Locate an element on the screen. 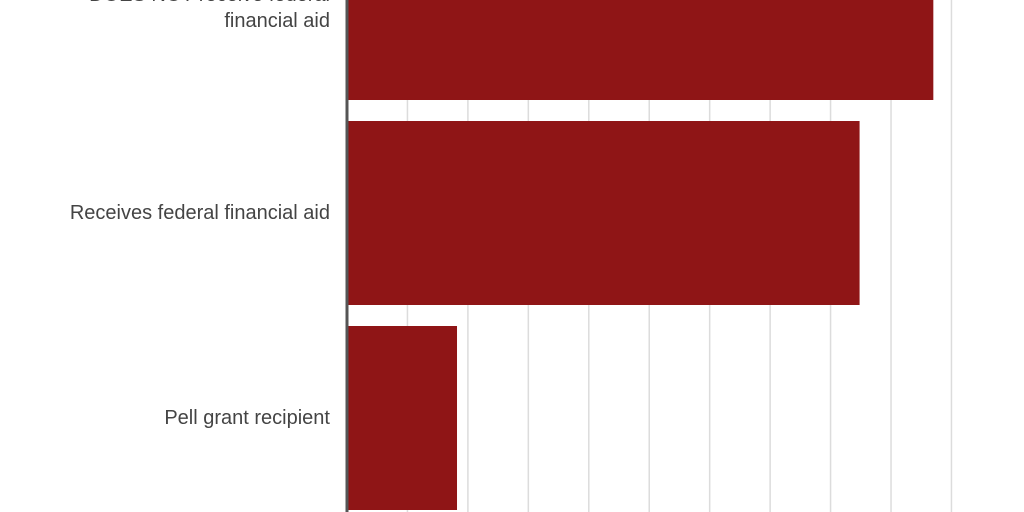  y-tick-label: Pell grant recipient is located at coordinates (247, 418).